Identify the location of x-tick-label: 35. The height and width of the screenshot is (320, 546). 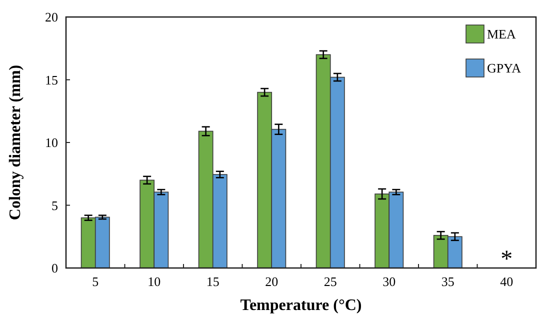
(447, 281).